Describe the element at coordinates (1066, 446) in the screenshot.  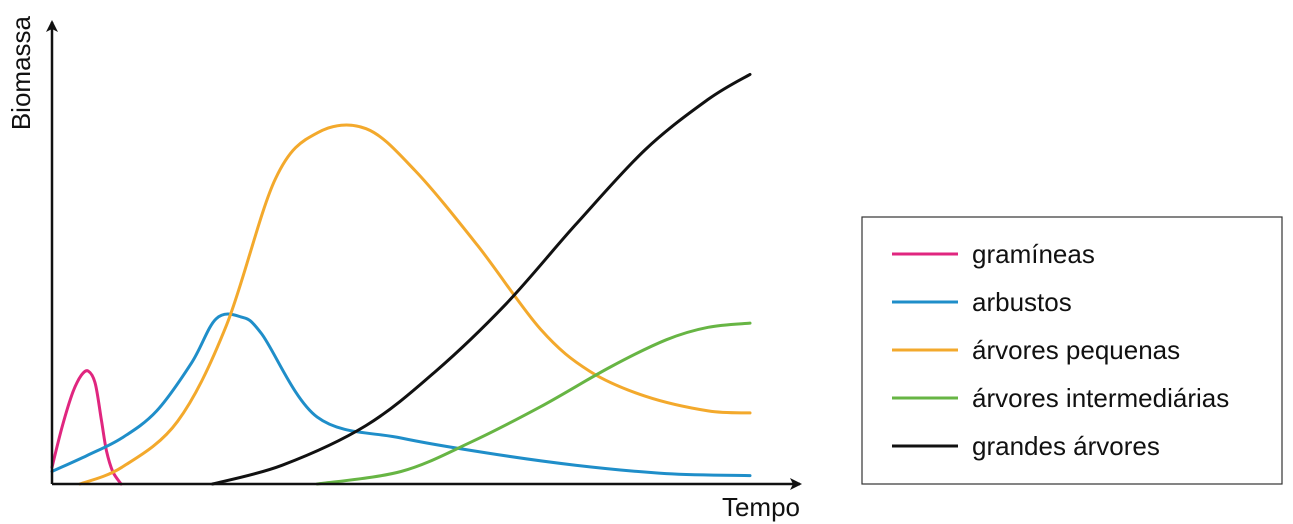
I see `legend-label-grandes-arvores: grandes árvores` at that location.